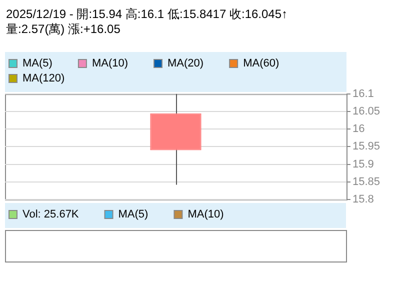  I want to click on y-tick-label: 15.8, so click(363, 199).